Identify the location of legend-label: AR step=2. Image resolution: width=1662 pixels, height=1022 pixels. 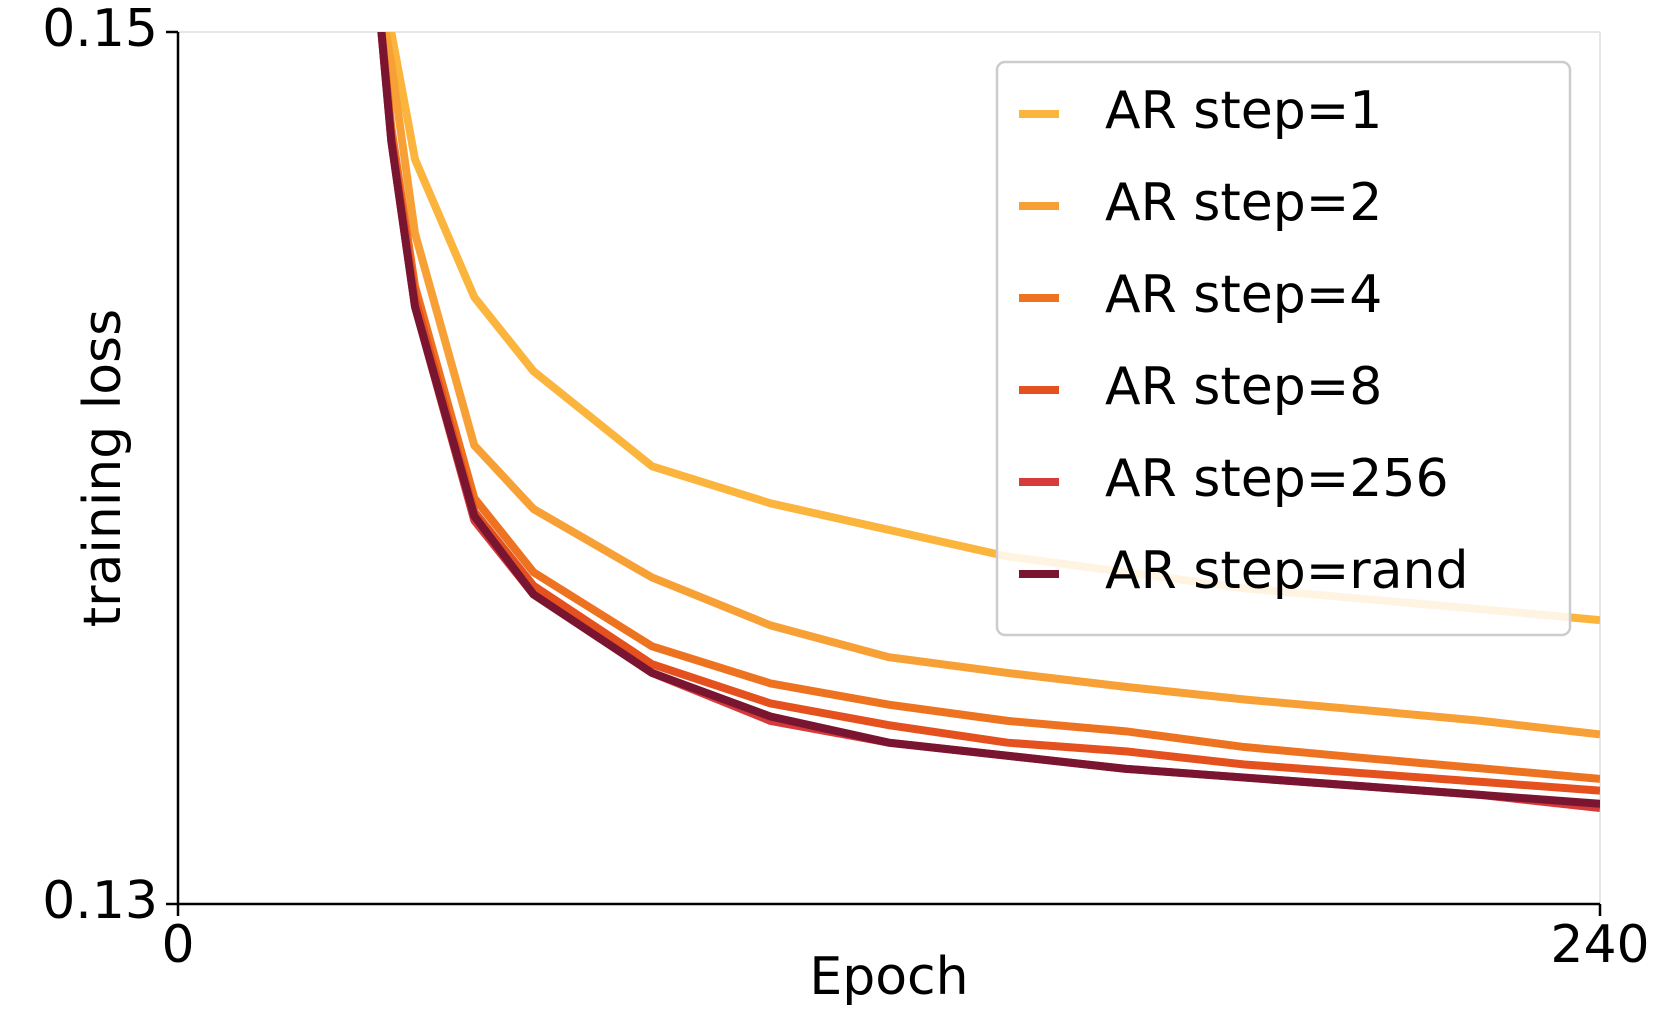
(1243, 203).